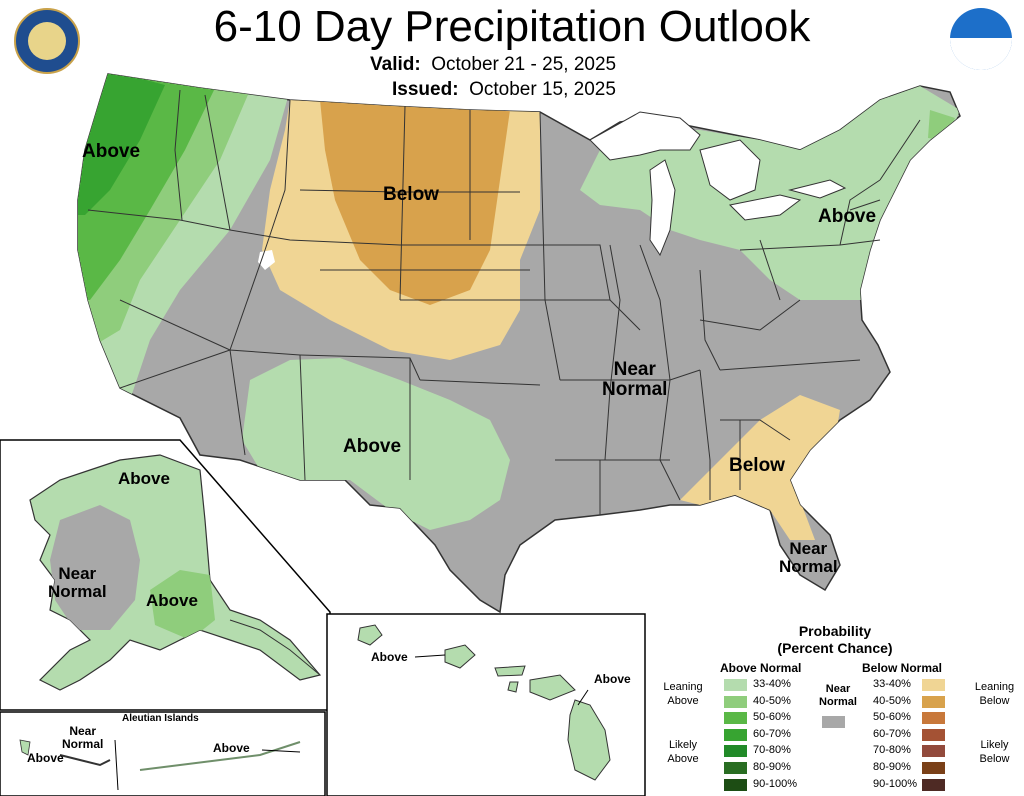 The image size is (1024, 796). Describe the element at coordinates (160, 718) in the screenshot. I see `label-aleutian-title: Aleutian Islands` at that location.